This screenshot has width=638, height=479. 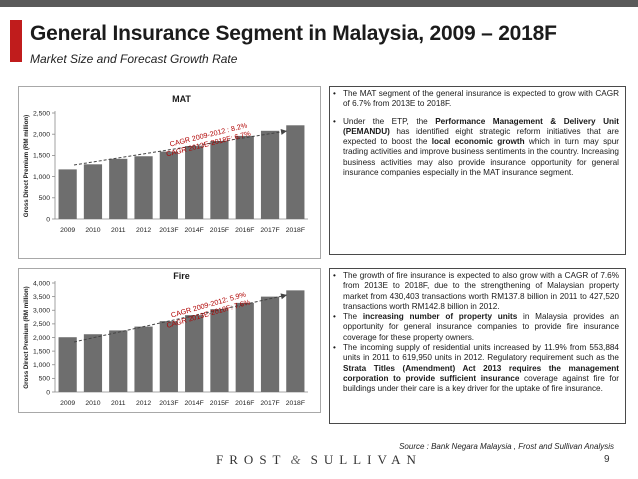 I want to click on y-tick-label: 3,500, so click(x=41, y=297).